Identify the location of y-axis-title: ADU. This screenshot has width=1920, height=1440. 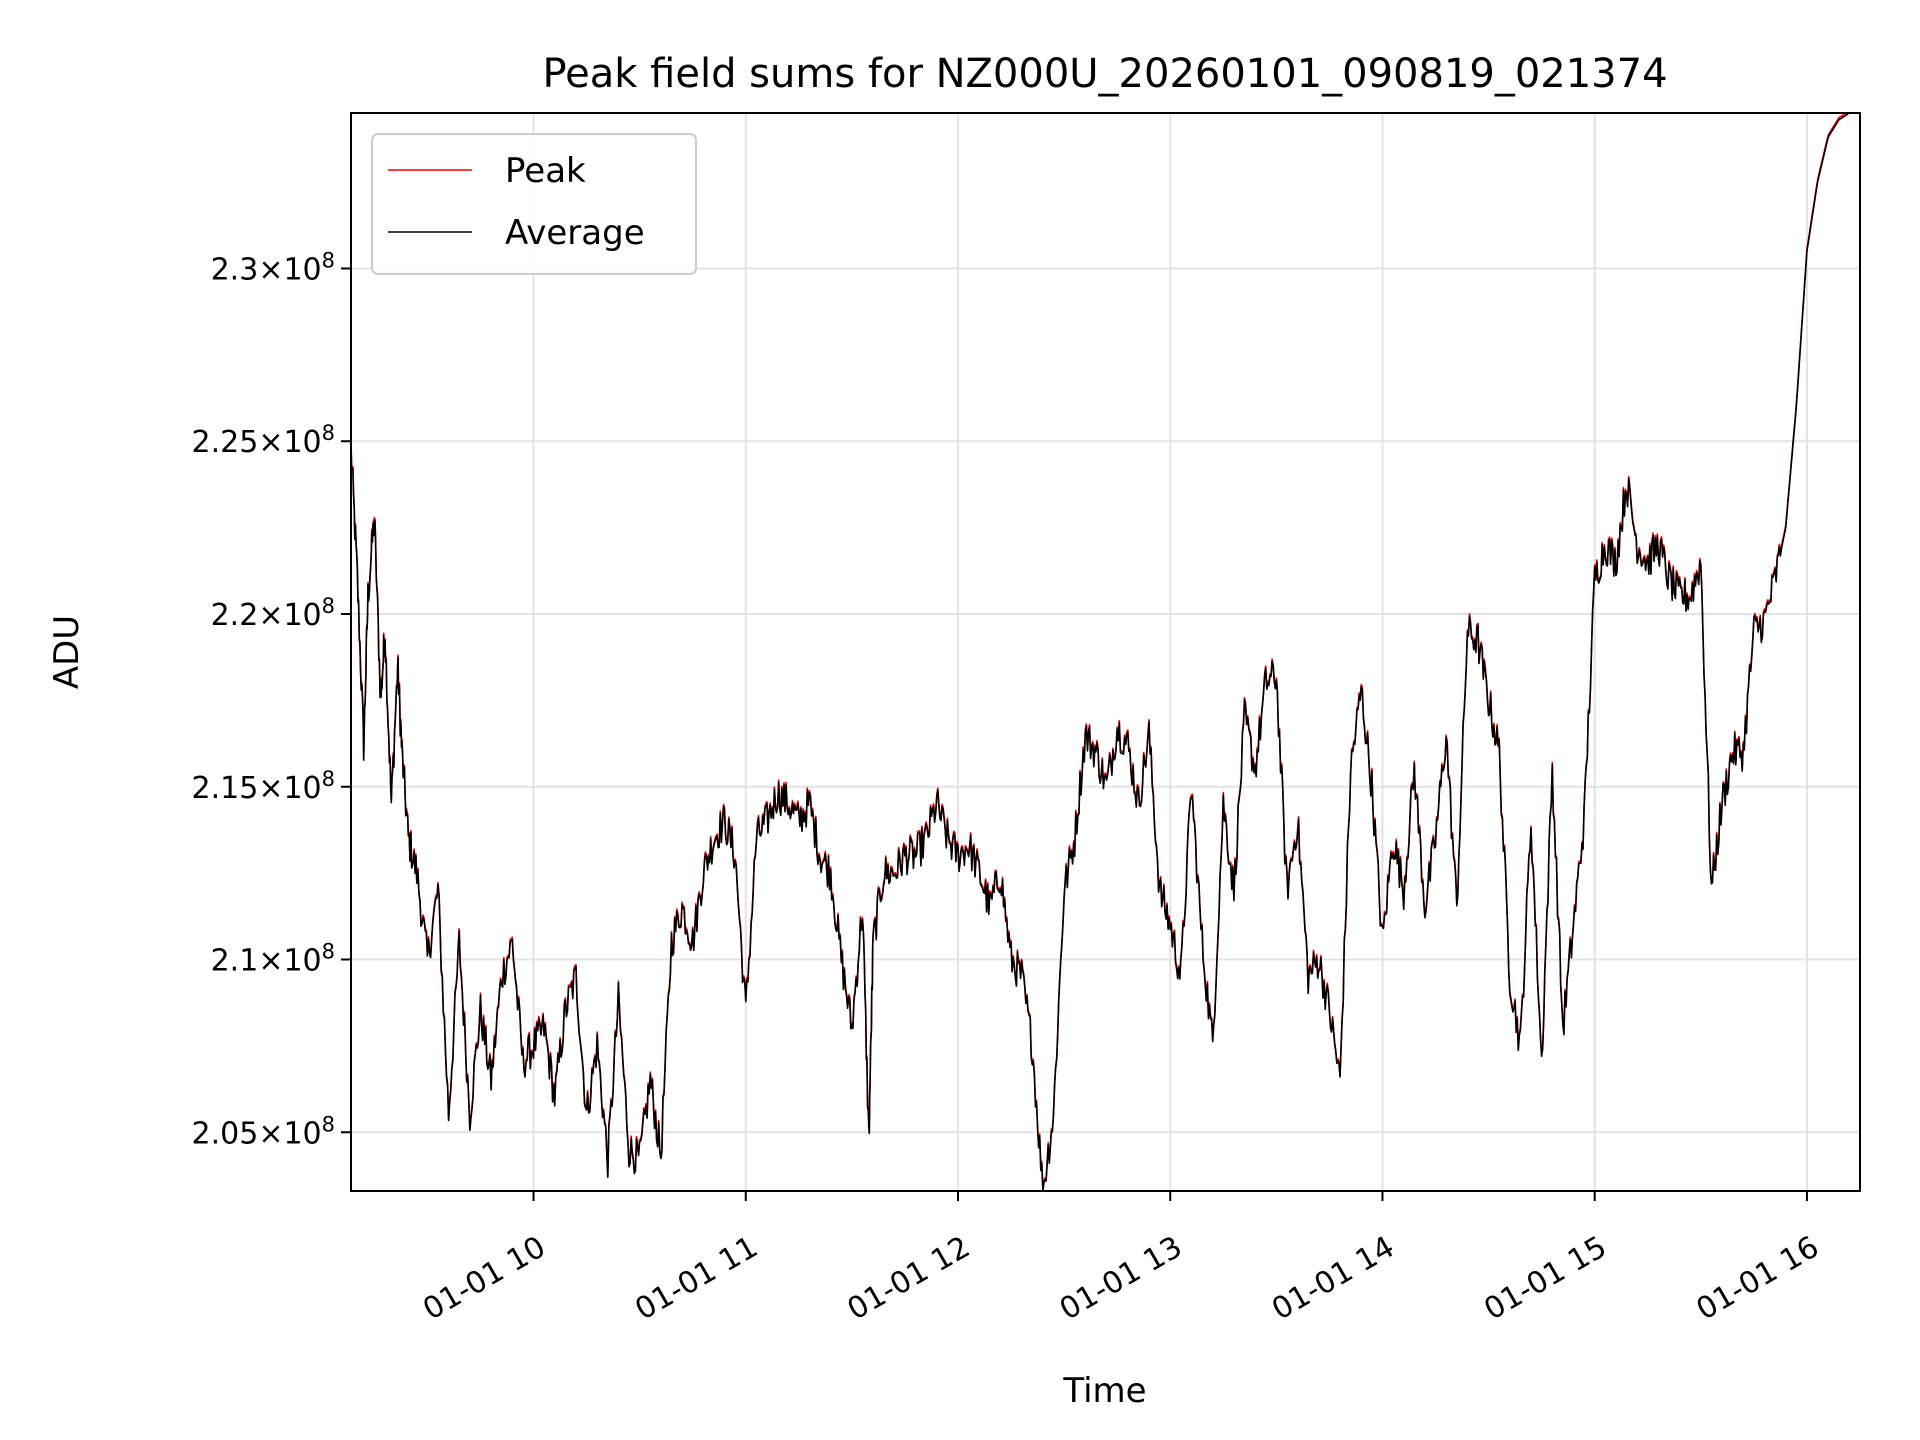
(67, 652).